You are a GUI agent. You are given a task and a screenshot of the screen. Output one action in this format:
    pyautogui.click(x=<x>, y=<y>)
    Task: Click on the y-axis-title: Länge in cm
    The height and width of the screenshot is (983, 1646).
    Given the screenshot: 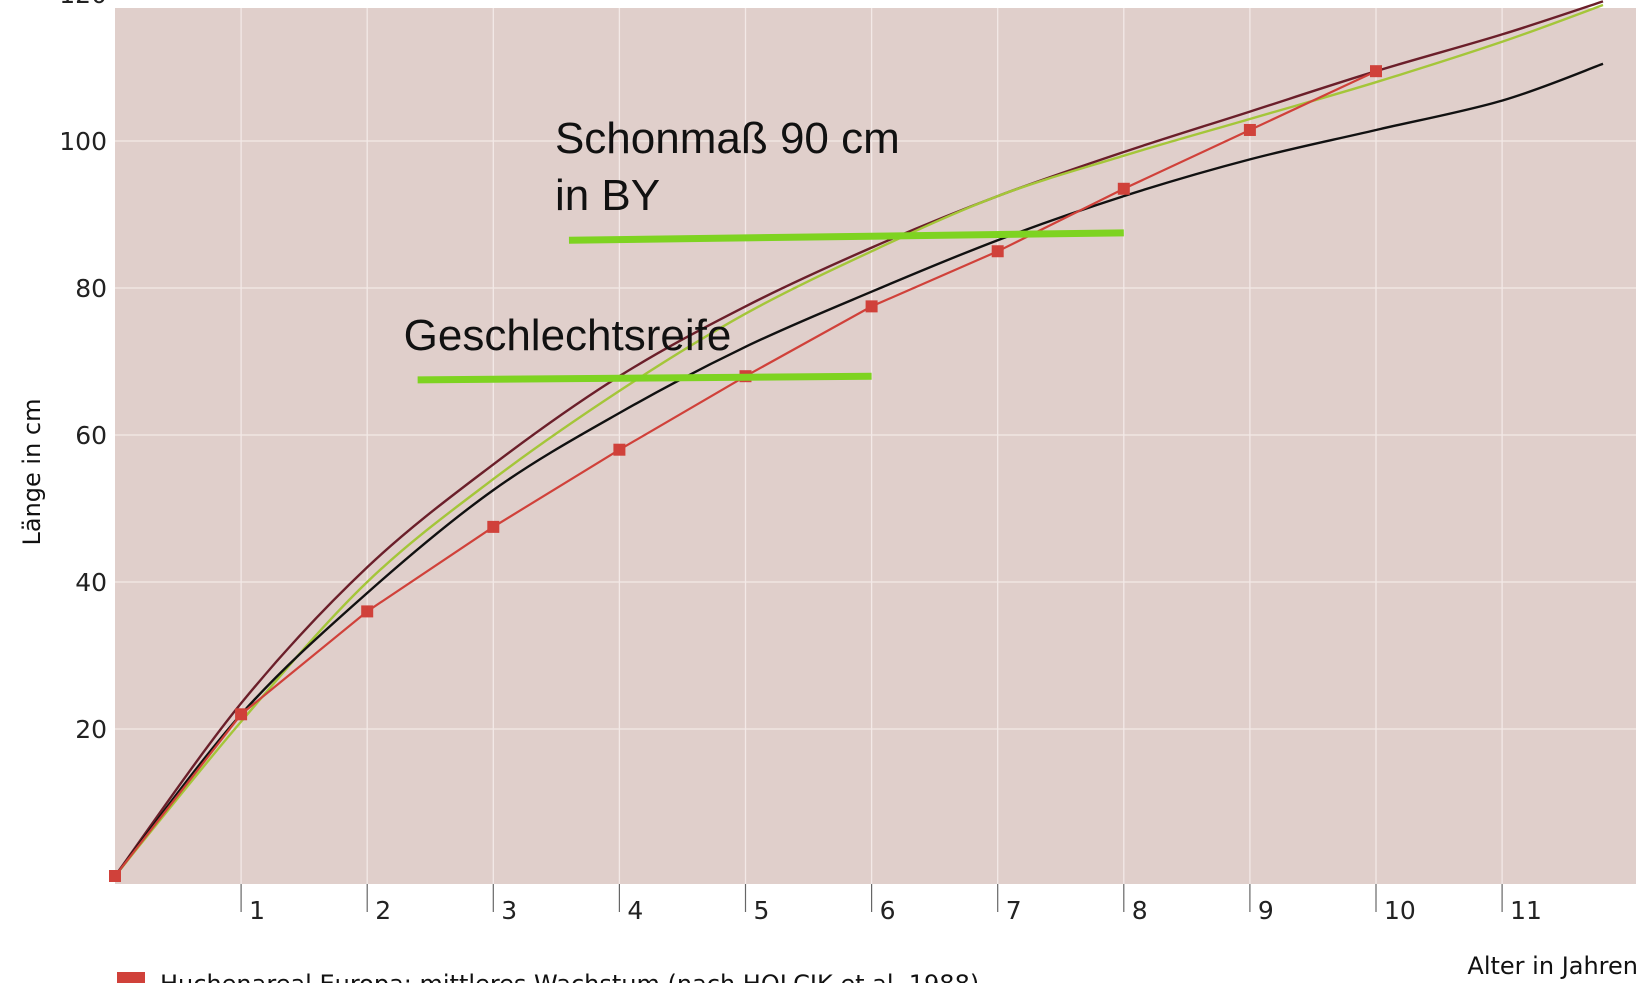 What is the action you would take?
    pyautogui.click(x=32, y=472)
    